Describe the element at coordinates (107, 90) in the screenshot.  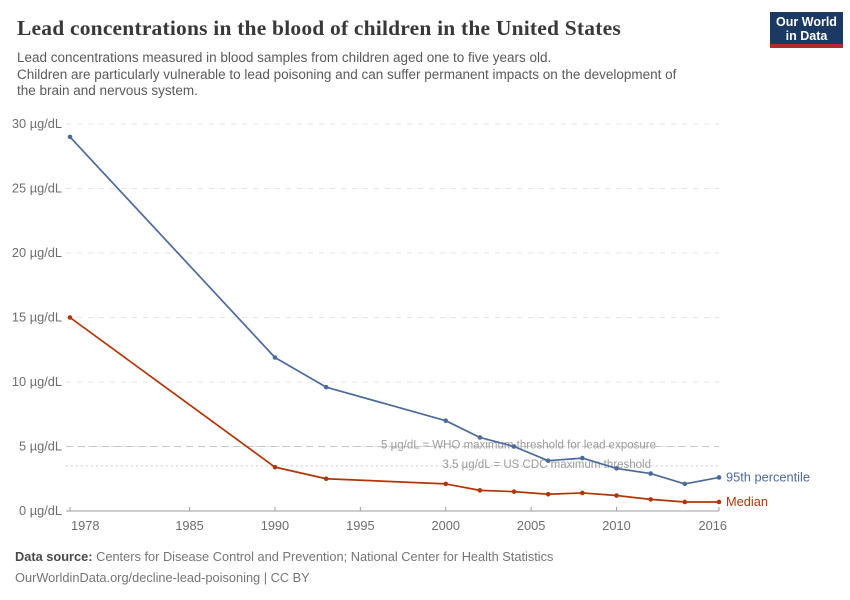
I see `subtitle-line-3: the brain and nervous system.` at that location.